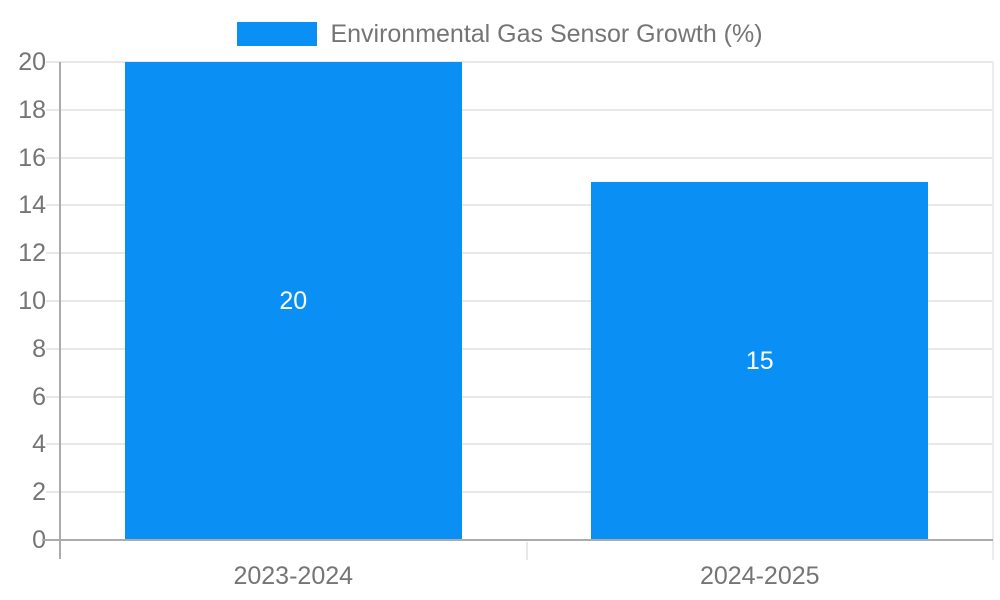  What do you see at coordinates (32, 157) in the screenshot?
I see `y-tick-label: 16` at bounding box center [32, 157].